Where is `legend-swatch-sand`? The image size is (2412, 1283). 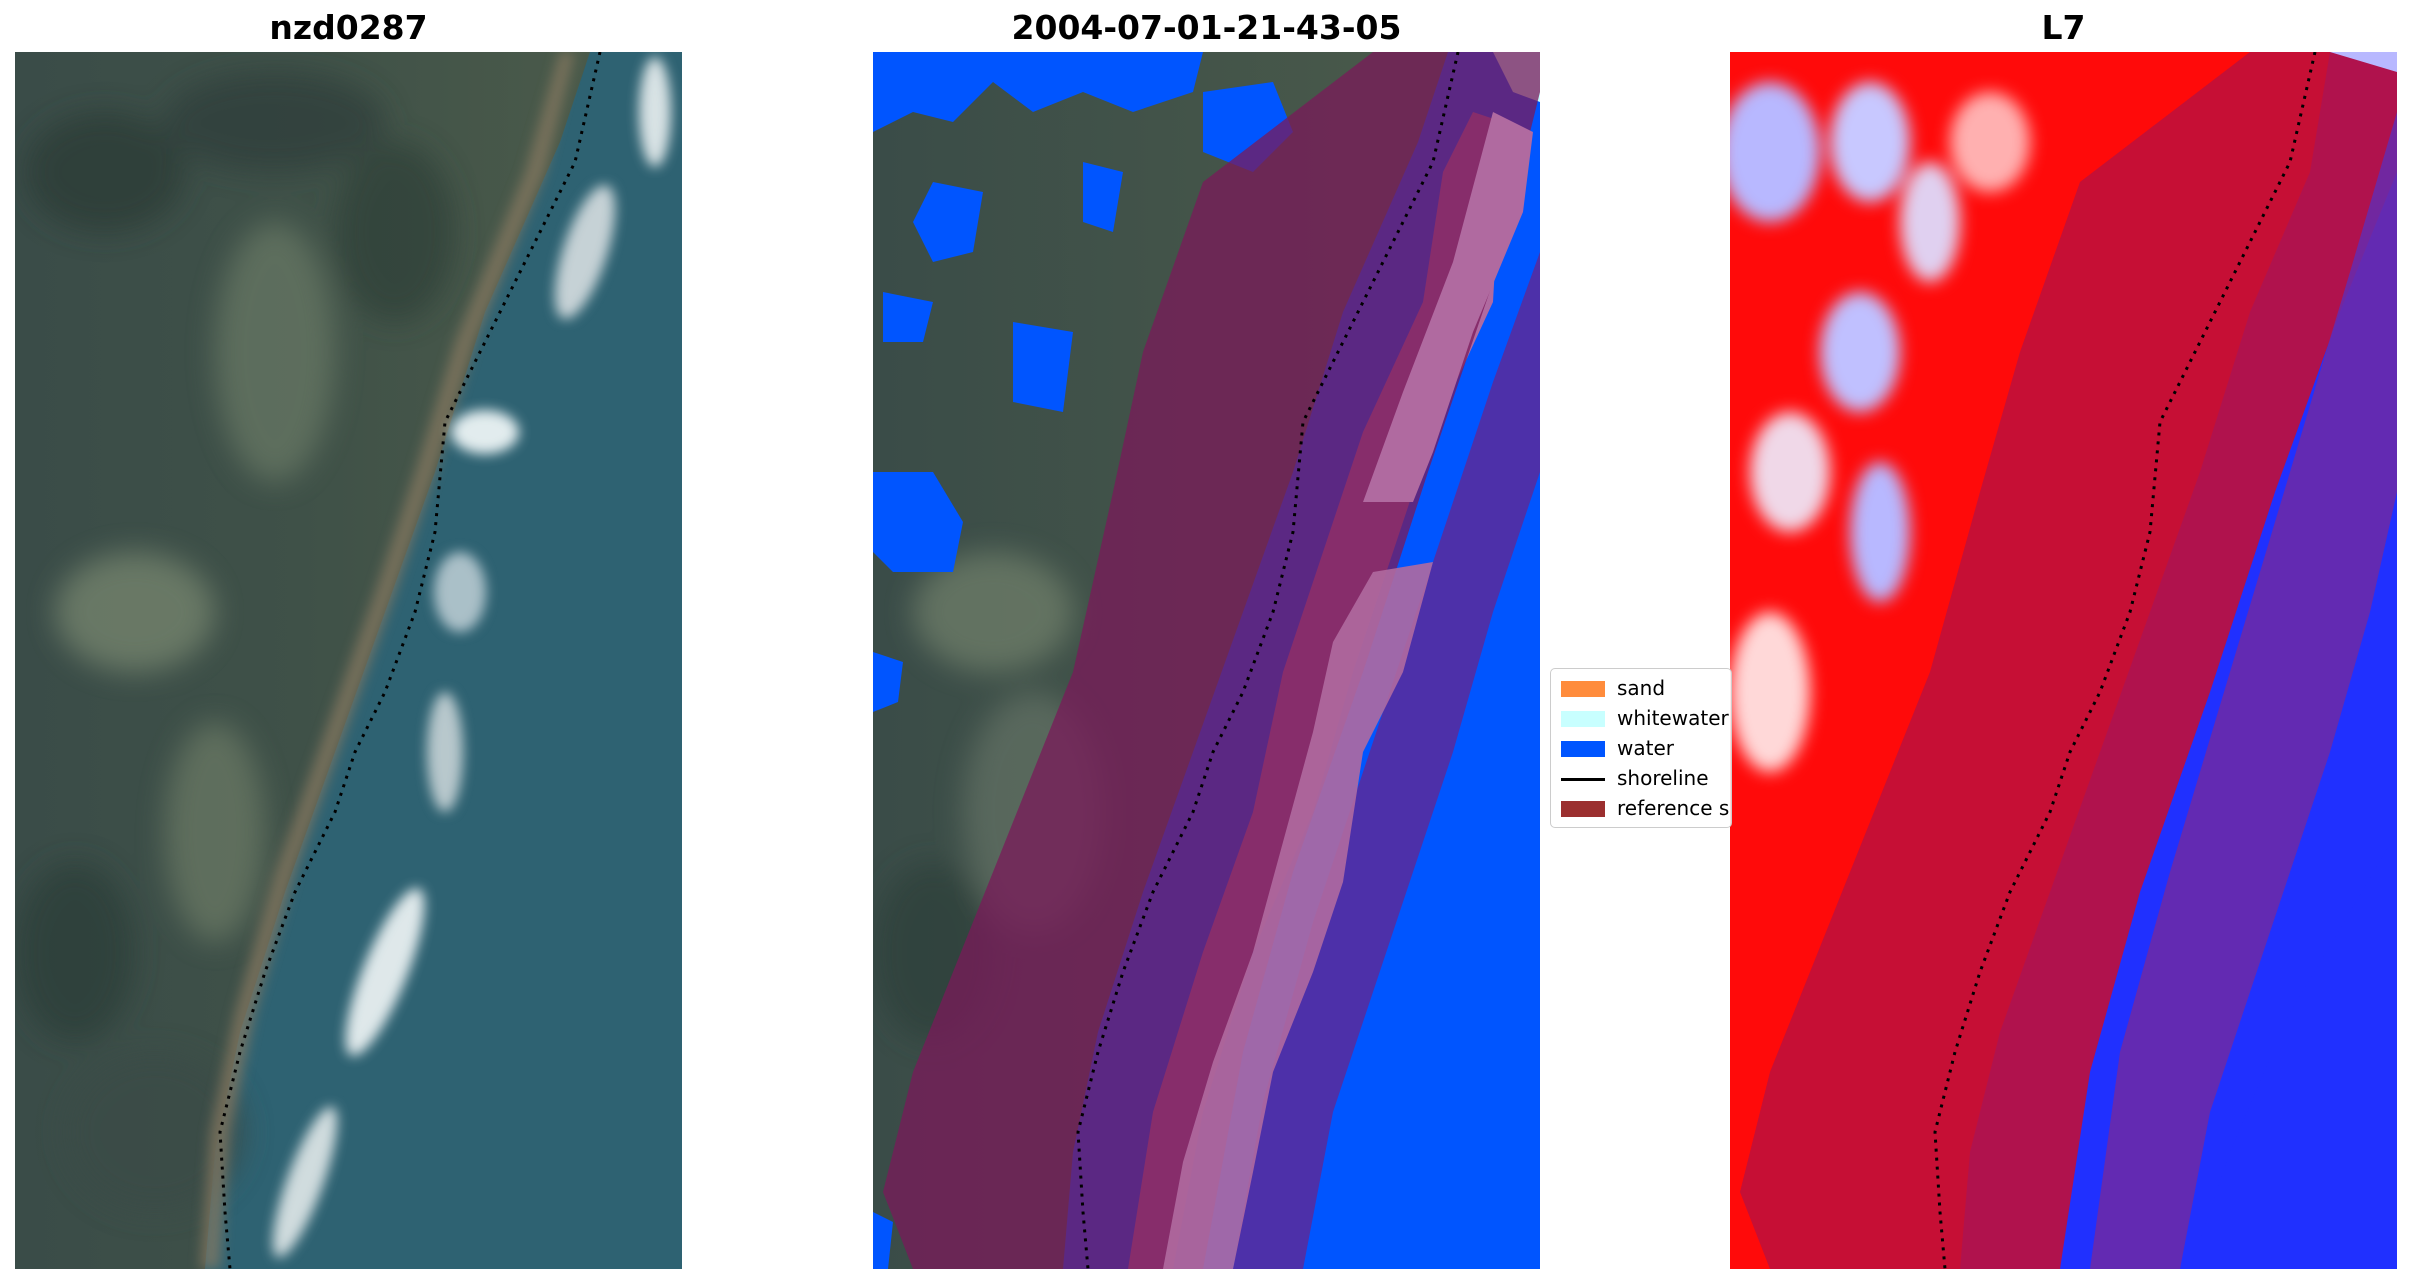 legend-swatch-sand is located at coordinates (1583, 689).